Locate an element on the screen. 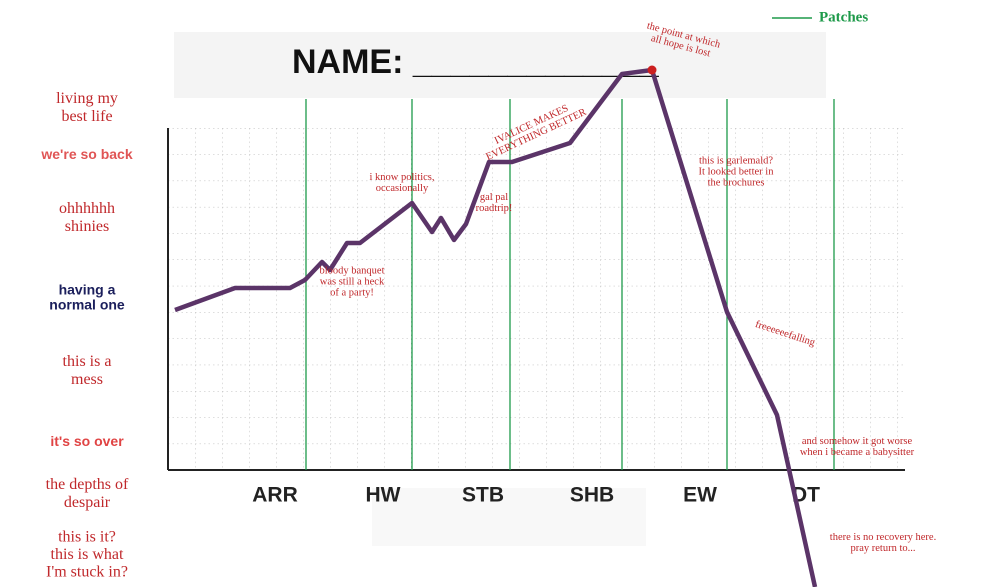 The width and height of the screenshot is (1000, 587). y-tick-label: ohhhhhh shinies is located at coordinates (87, 217).